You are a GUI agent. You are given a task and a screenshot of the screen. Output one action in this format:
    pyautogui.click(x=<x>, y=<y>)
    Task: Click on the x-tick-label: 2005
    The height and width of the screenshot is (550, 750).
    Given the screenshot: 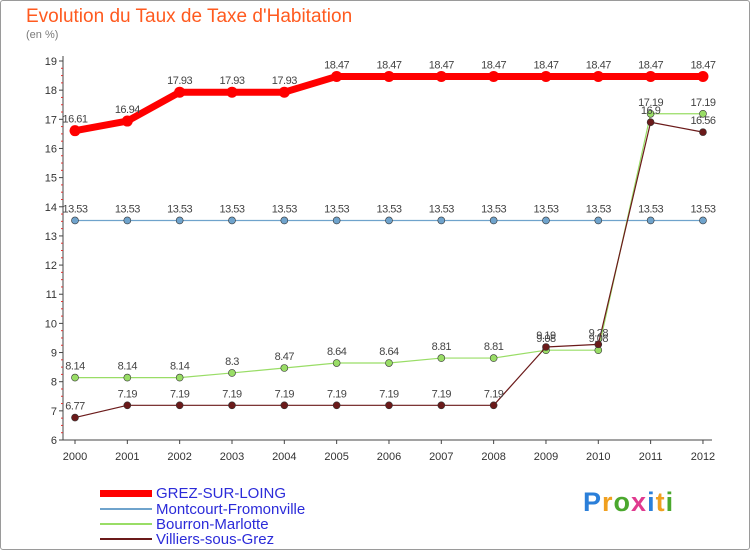 What is the action you would take?
    pyautogui.click(x=336, y=457)
    